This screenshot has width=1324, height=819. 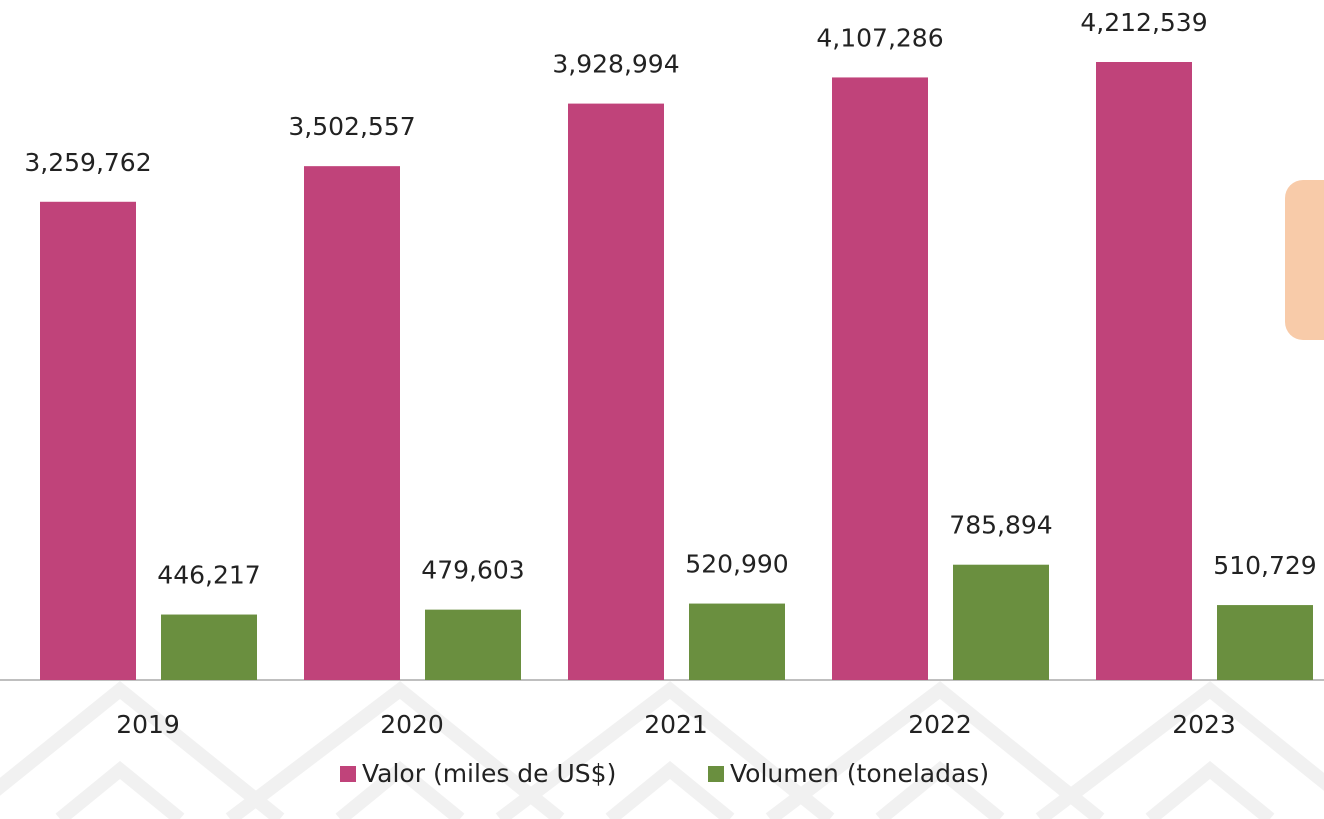 I want to click on data-label: 510,729, so click(x=1264, y=565).